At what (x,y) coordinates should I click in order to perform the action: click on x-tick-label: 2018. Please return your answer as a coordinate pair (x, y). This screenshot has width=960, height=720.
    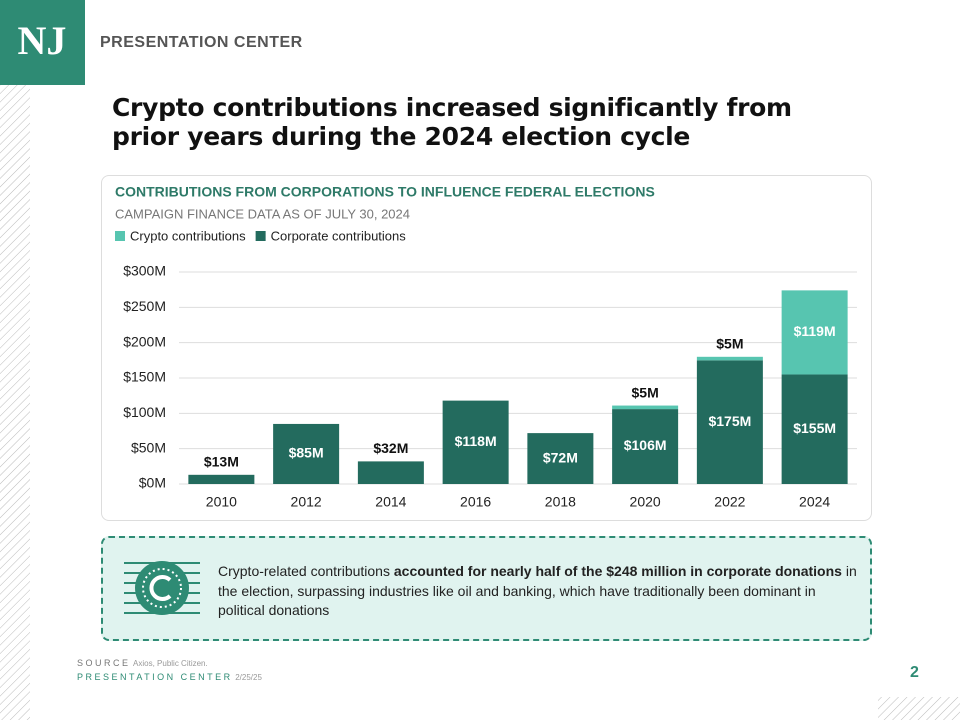
    Looking at the image, I should click on (560, 502).